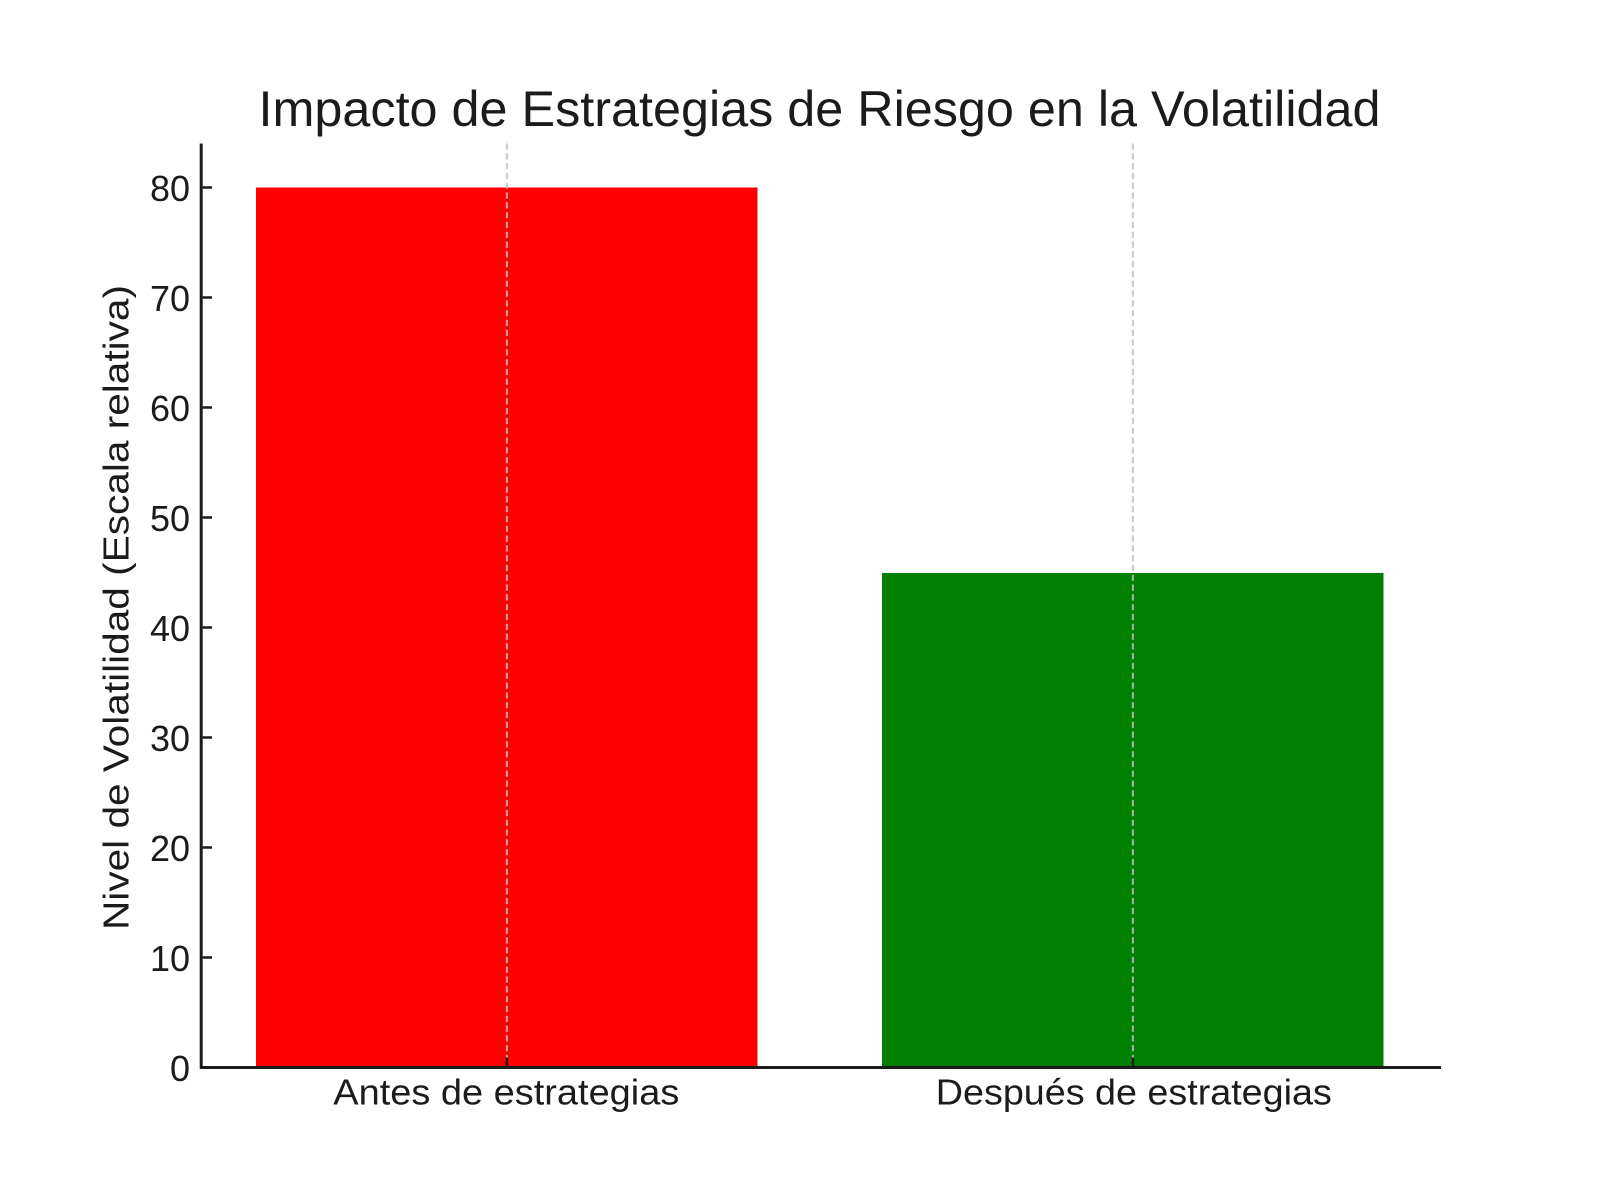  Describe the element at coordinates (1134, 1092) in the screenshot. I see `svg-text: Después de estrategias` at that location.